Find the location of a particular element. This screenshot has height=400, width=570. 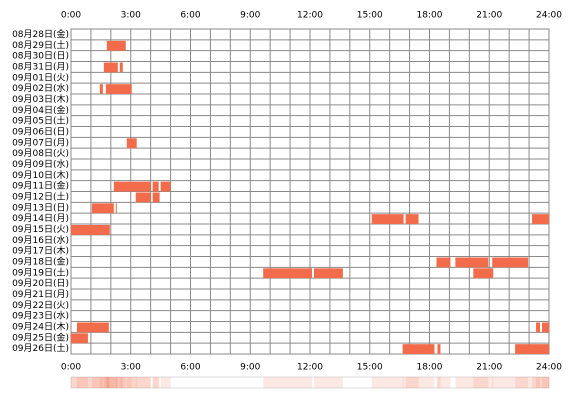

row-label: 09月05日(土) is located at coordinates (40, 121).